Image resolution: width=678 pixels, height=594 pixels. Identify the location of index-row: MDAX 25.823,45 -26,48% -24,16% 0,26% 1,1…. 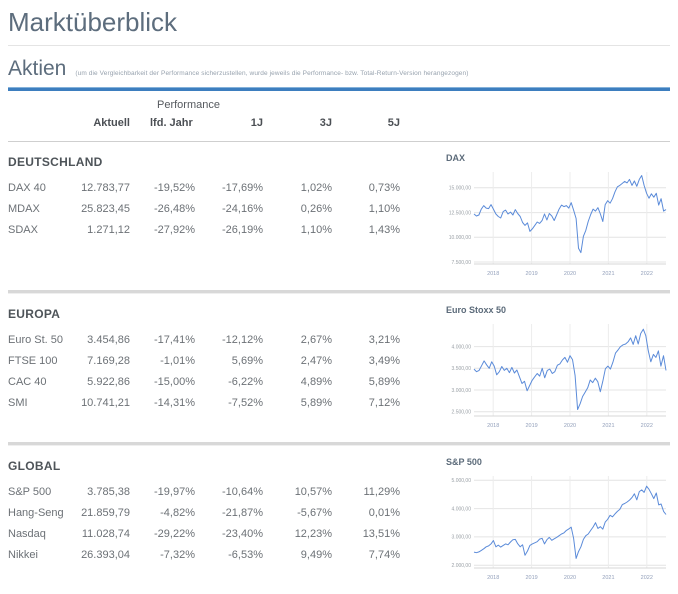
(214, 209).